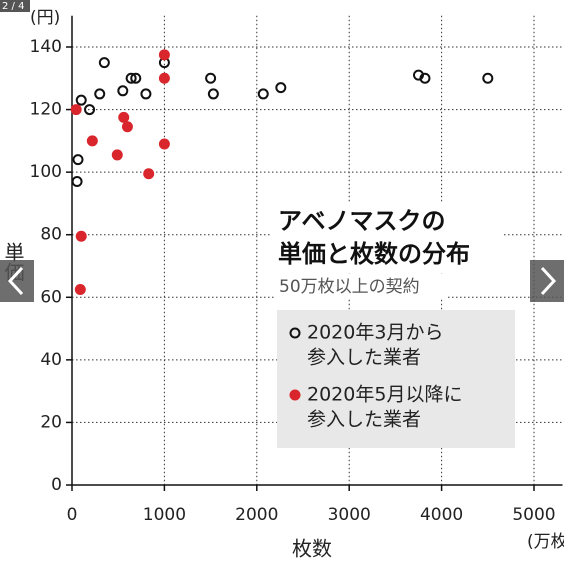 The image size is (564, 569). Describe the element at coordinates (51, 422) in the screenshot. I see `y-tick-label: 20` at that location.